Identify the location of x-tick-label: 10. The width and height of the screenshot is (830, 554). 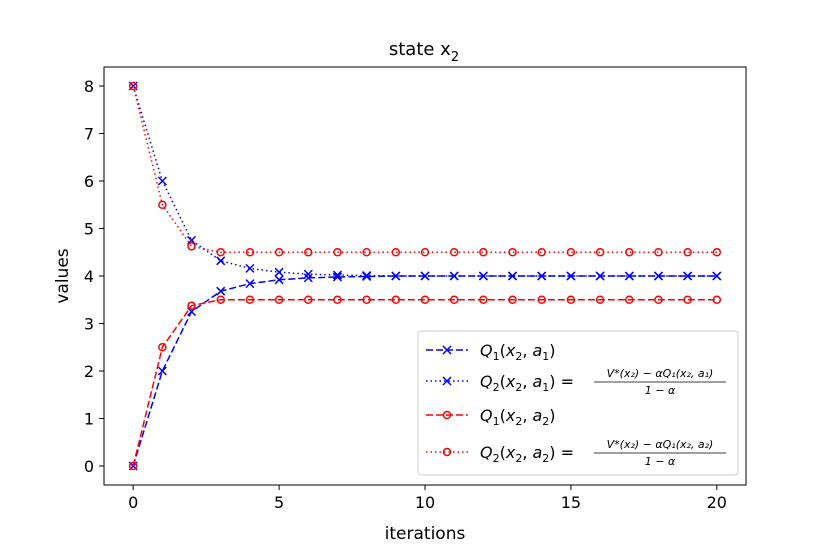
(425, 502).